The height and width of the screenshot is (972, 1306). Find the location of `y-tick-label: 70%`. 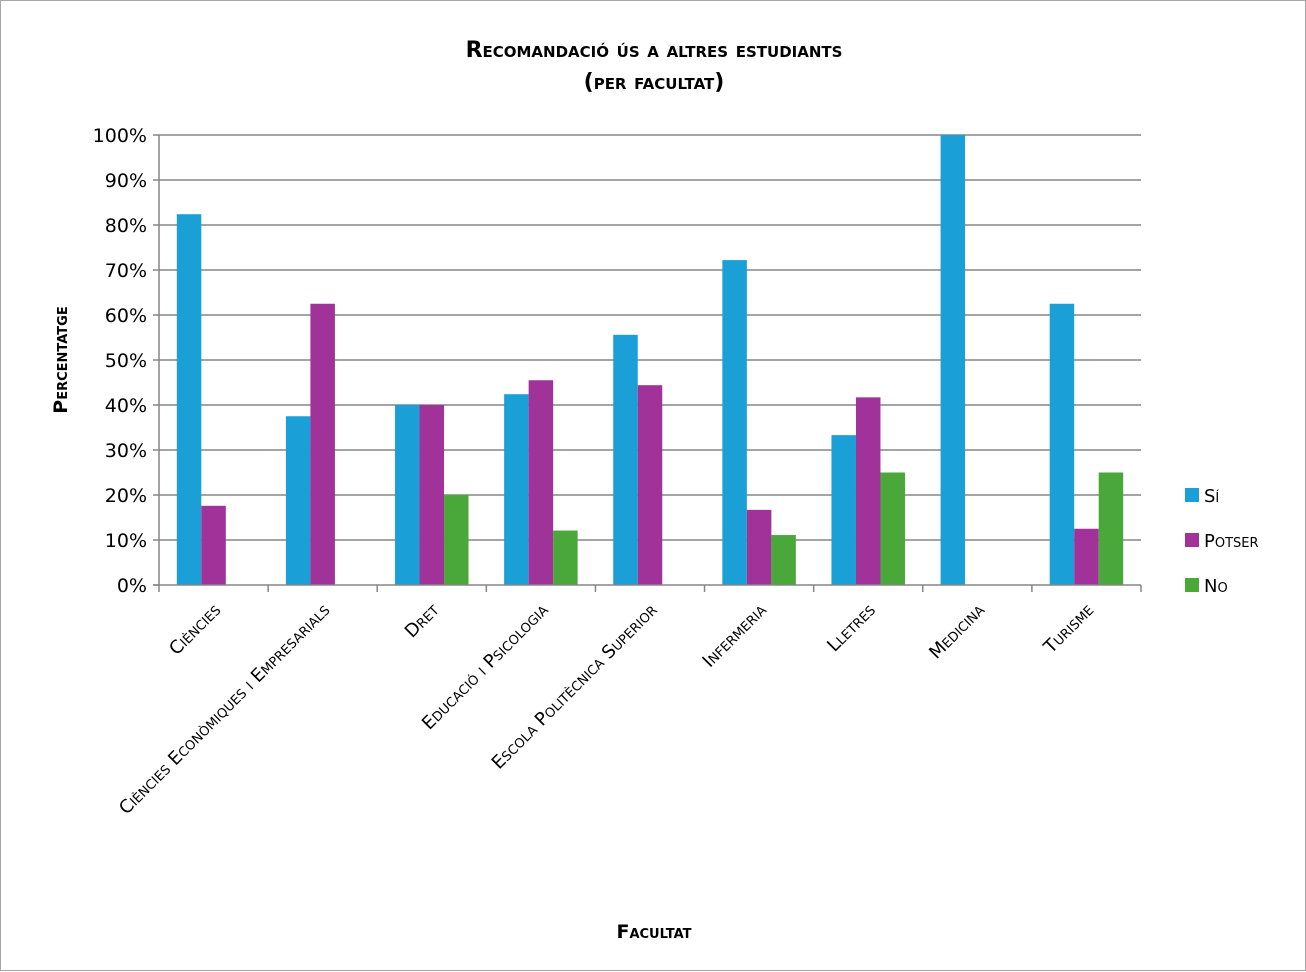

y-tick-label: 70% is located at coordinates (126, 271).